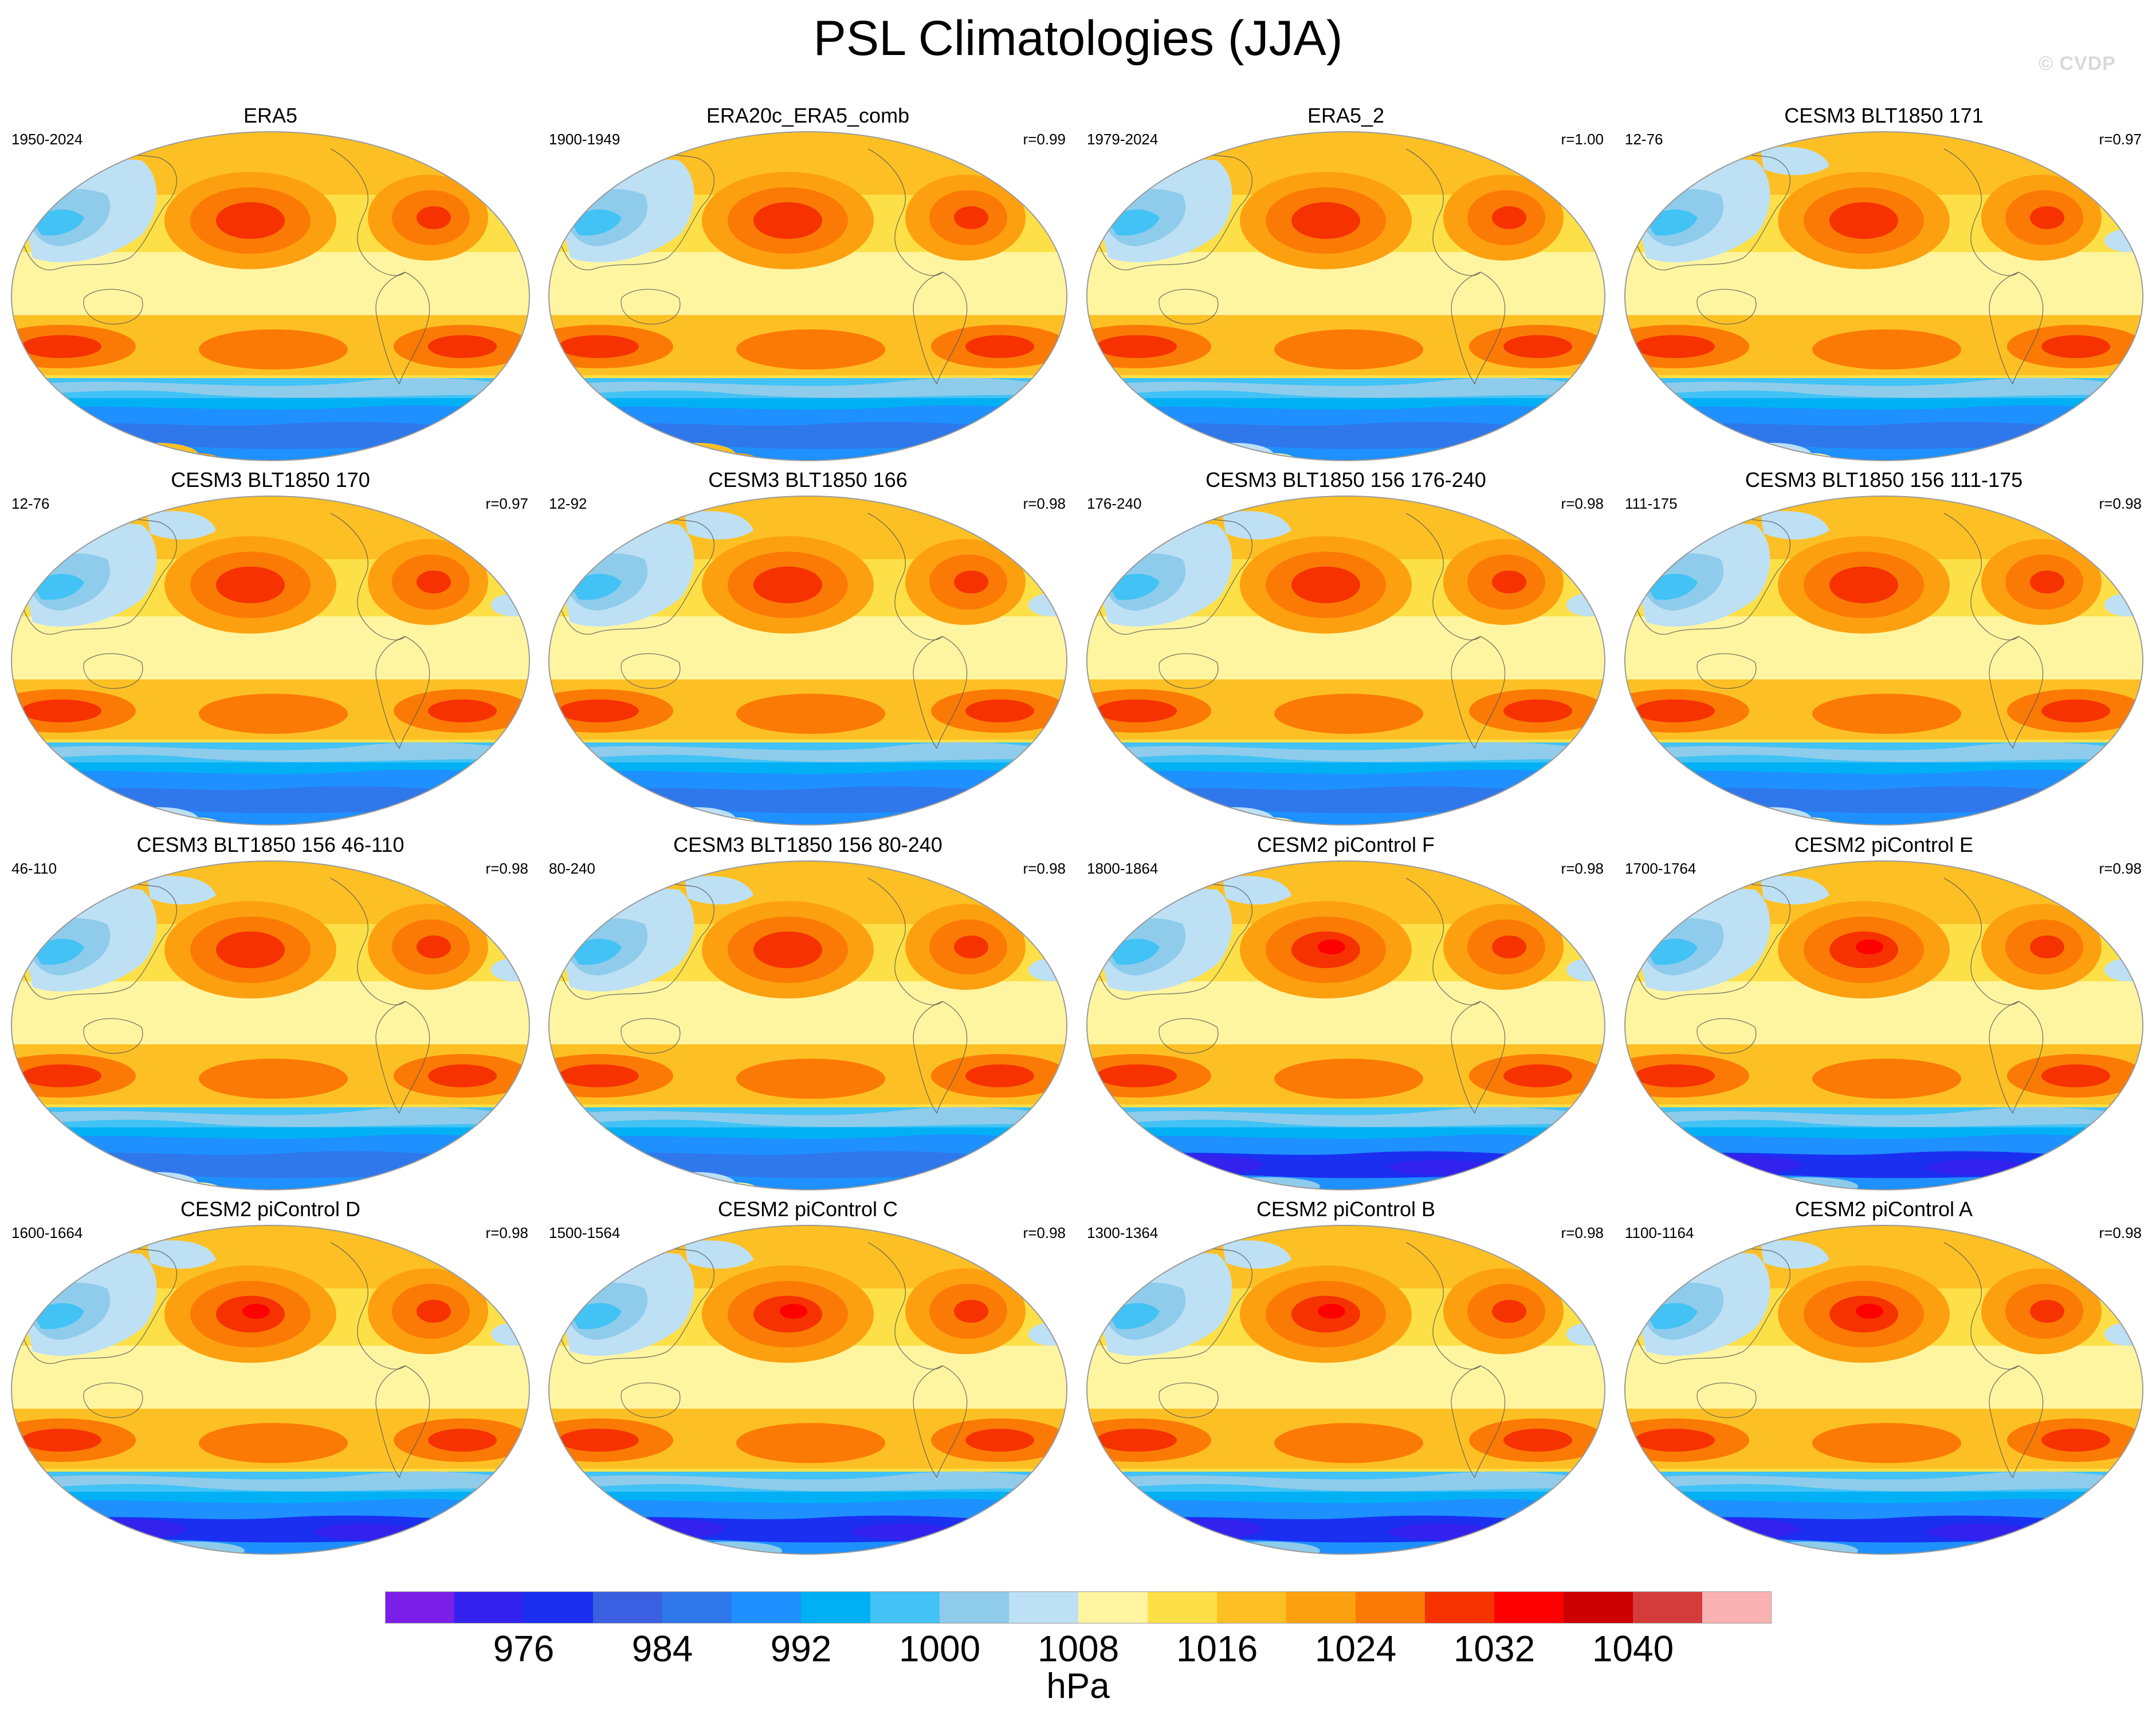 This screenshot has height=1714, width=2156. I want to click on panel-title: CESM2 piControl B, so click(1346, 1209).